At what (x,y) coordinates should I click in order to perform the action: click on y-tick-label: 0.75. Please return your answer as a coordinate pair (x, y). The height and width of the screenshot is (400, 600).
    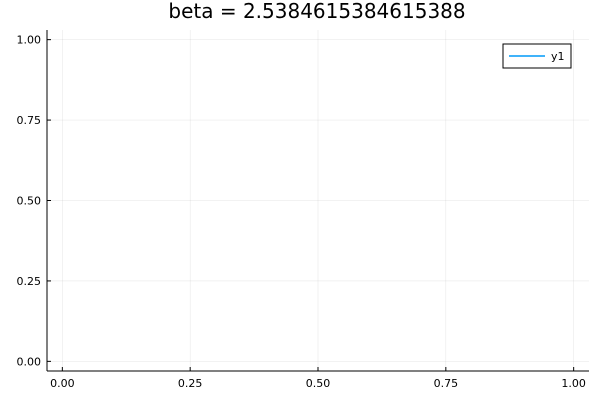
    Looking at the image, I should click on (29, 120).